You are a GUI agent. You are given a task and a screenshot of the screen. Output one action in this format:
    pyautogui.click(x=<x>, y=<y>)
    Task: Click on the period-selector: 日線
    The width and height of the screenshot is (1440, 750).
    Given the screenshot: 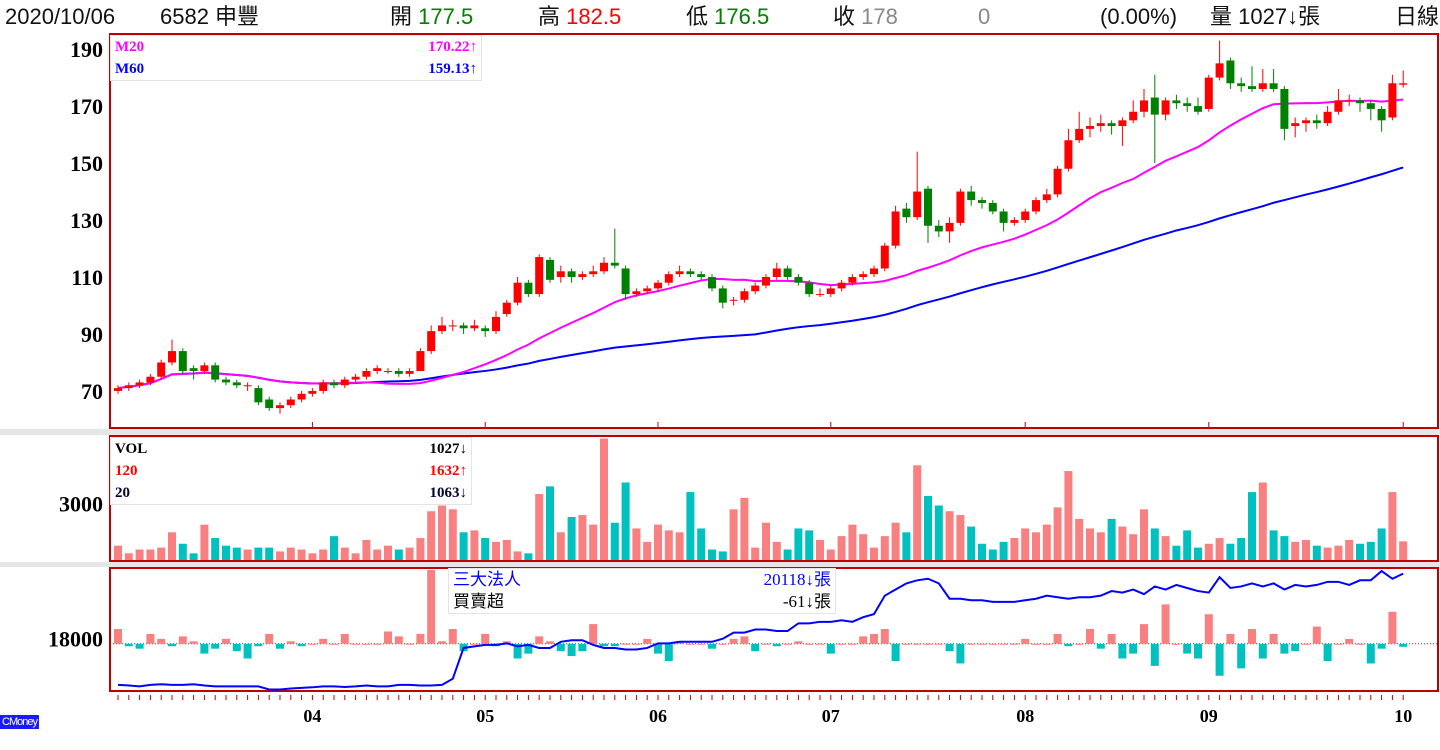 What is the action you would take?
    pyautogui.click(x=1417, y=16)
    